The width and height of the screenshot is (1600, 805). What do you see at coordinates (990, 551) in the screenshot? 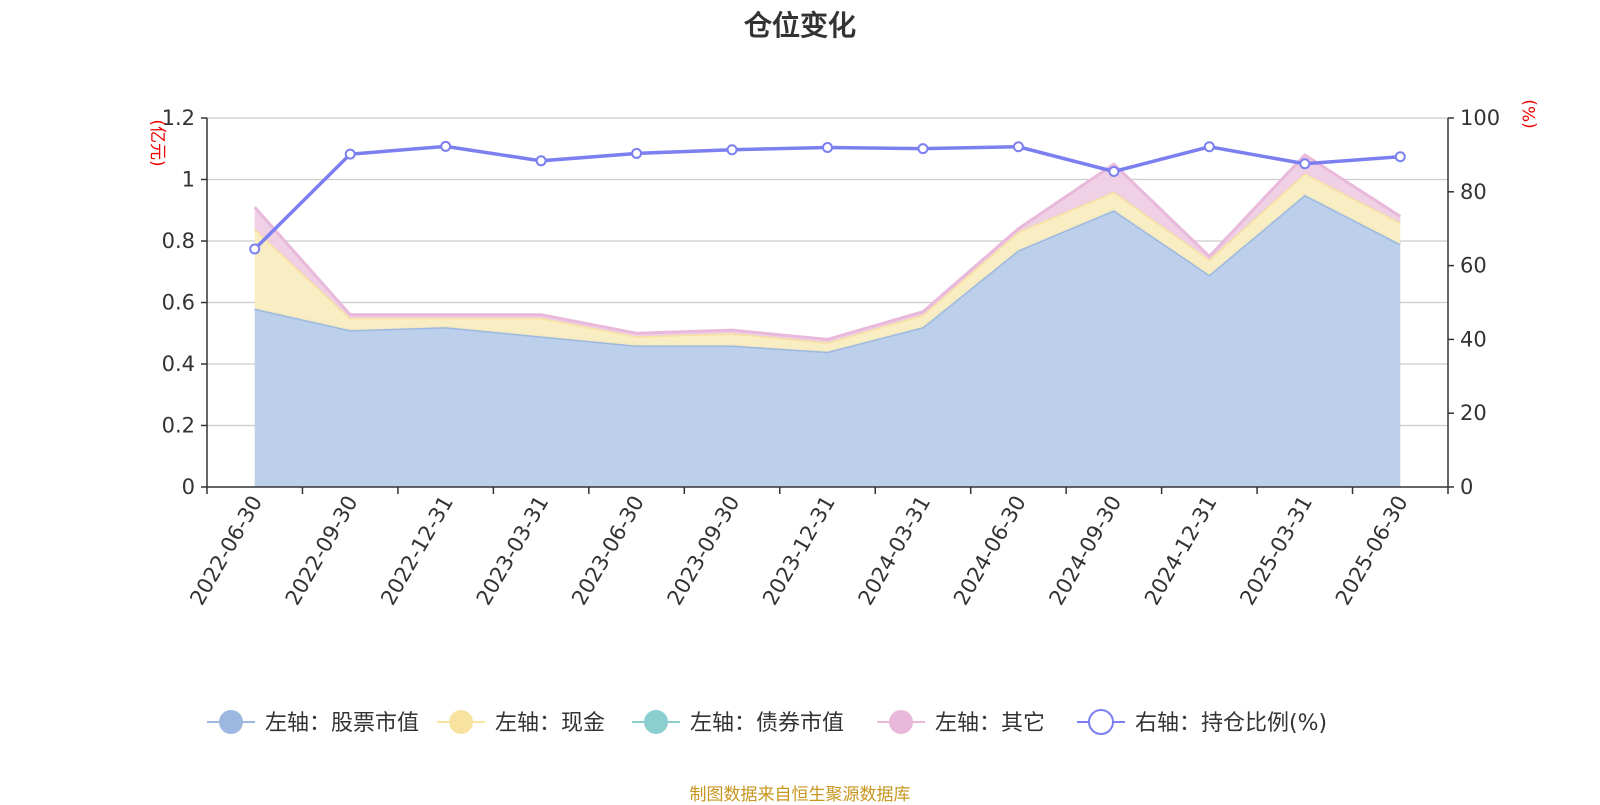
I see `x-tick-label: 2024-06-30` at bounding box center [990, 551].